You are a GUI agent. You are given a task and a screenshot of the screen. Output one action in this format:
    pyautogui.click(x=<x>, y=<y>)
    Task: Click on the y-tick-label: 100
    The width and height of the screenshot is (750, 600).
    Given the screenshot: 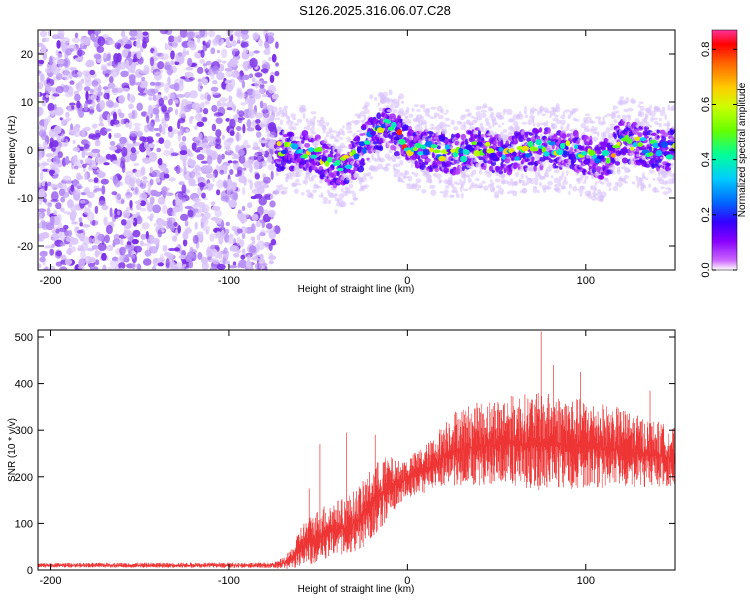 What is the action you would take?
    pyautogui.click(x=24, y=524)
    